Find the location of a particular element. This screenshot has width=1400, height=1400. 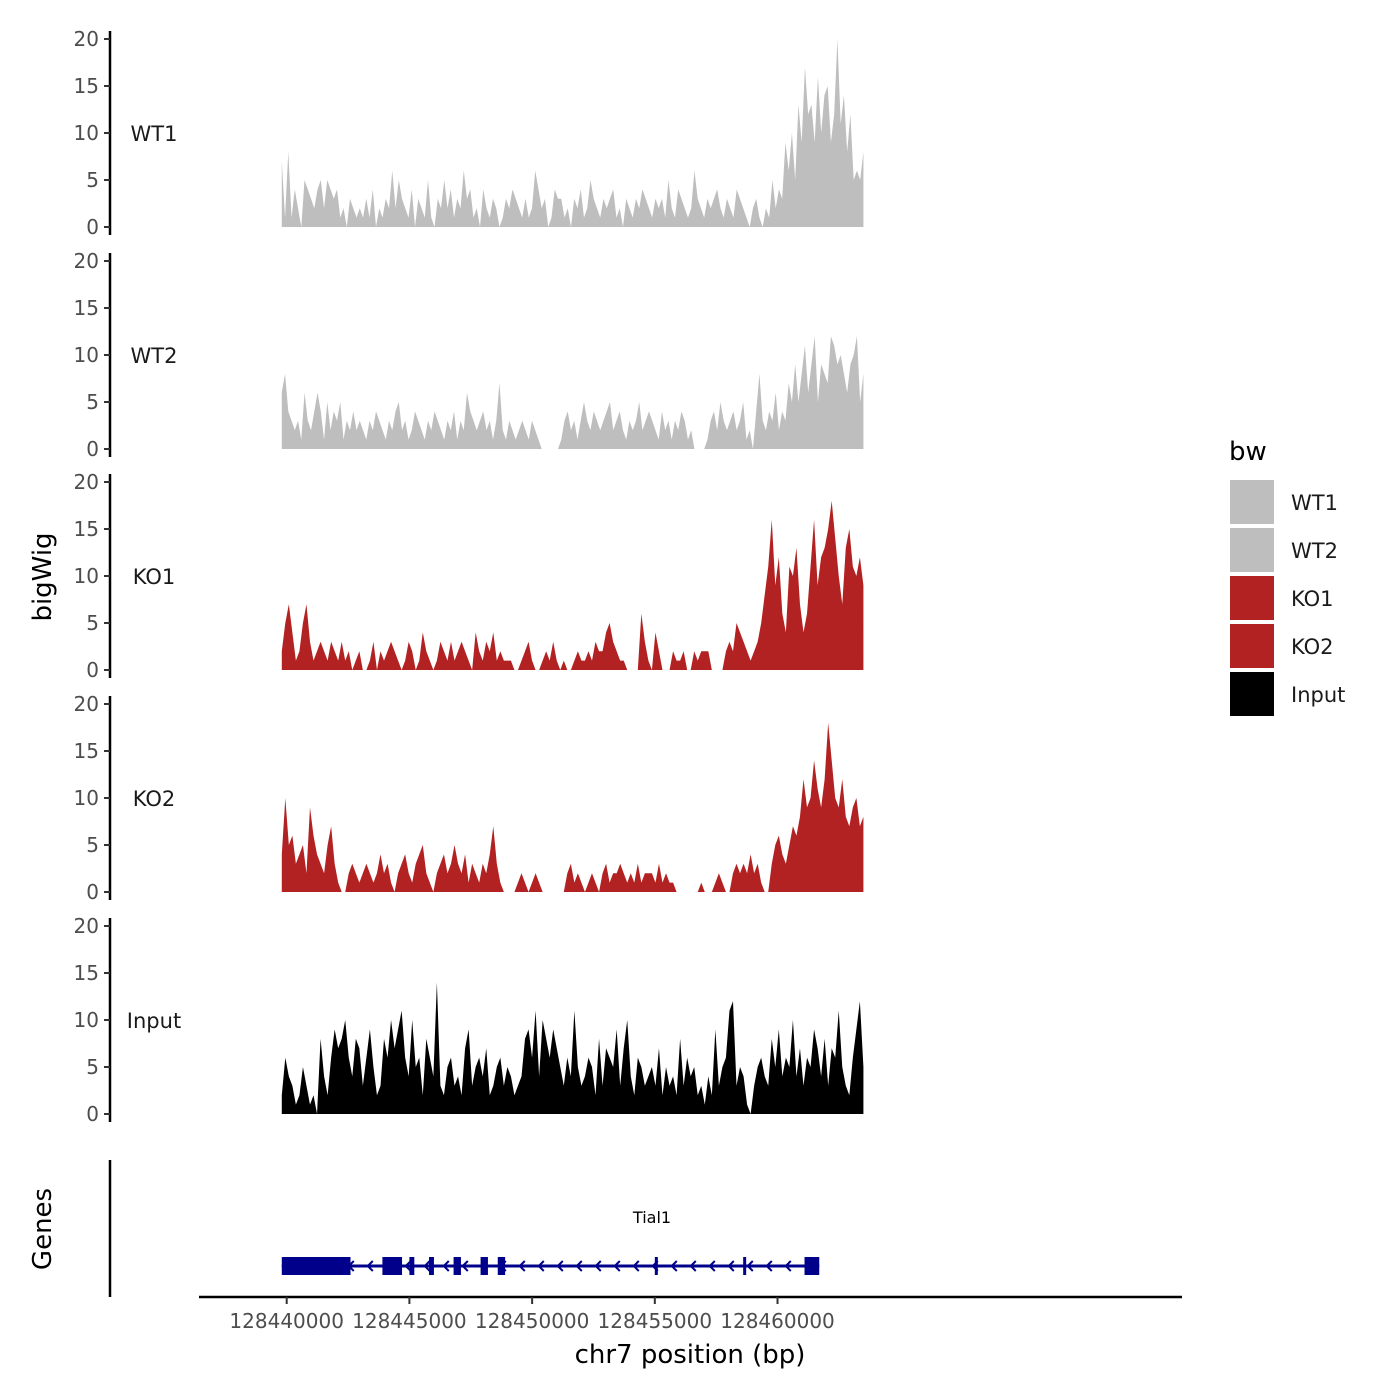

legend-label-ko1: KO1 is located at coordinates (1312, 599).